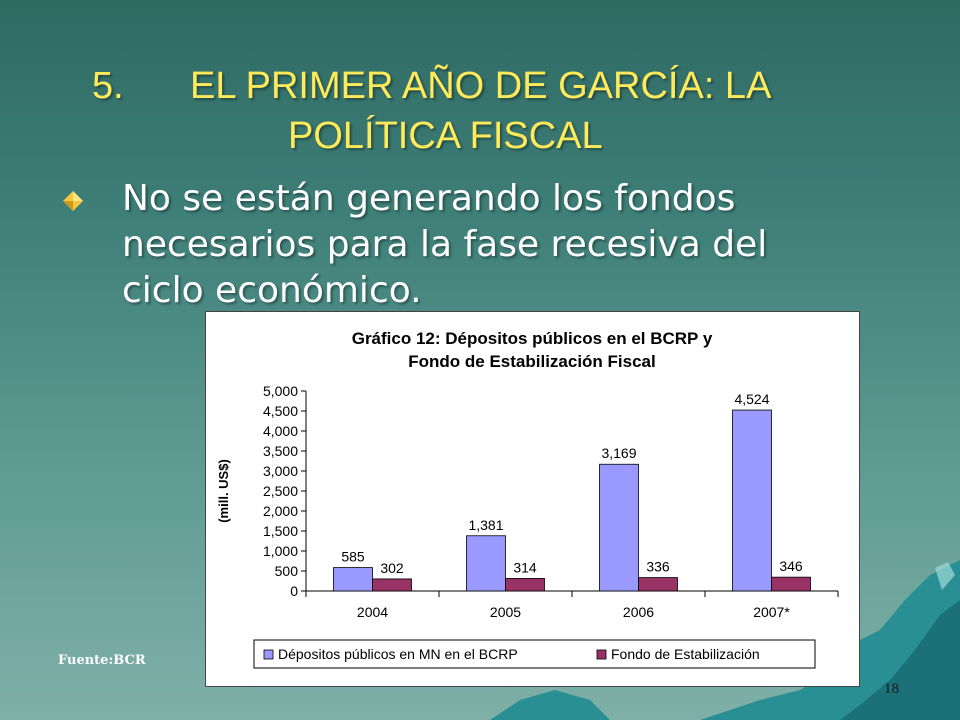  I want to click on y-tick-label: 2,500, so click(280, 491).